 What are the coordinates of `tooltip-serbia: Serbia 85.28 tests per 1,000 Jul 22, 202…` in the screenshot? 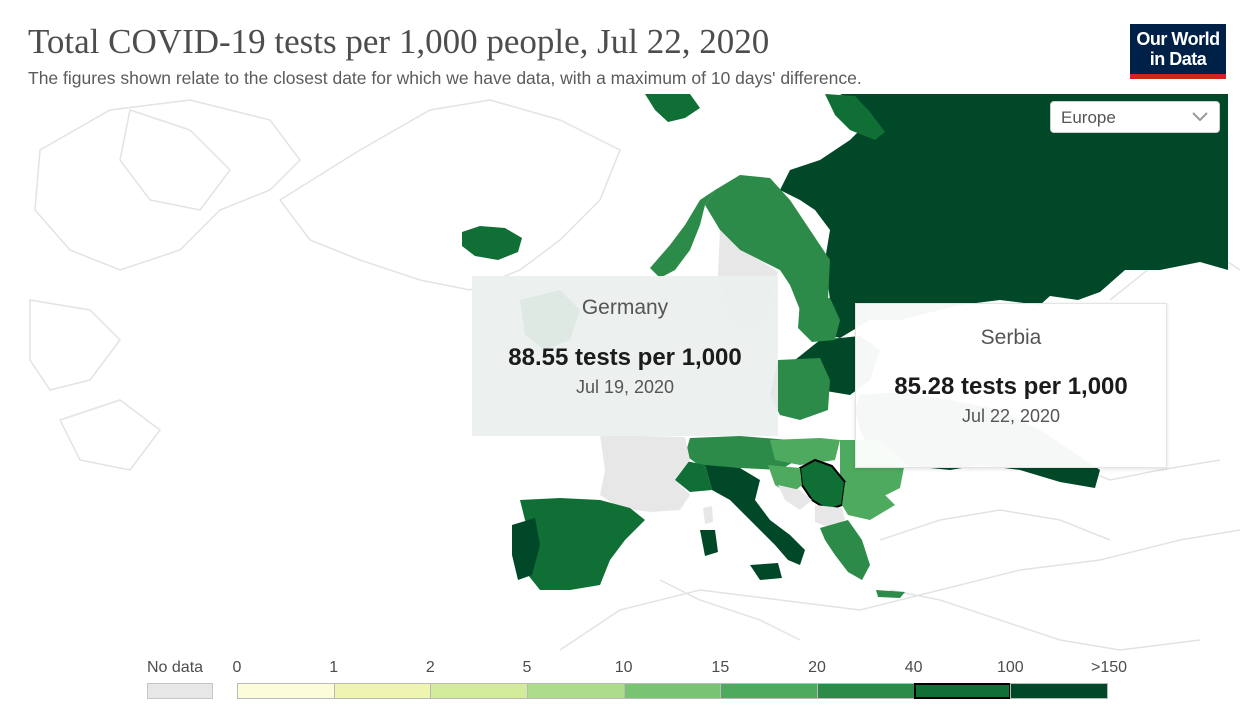 It's located at (1011, 385).